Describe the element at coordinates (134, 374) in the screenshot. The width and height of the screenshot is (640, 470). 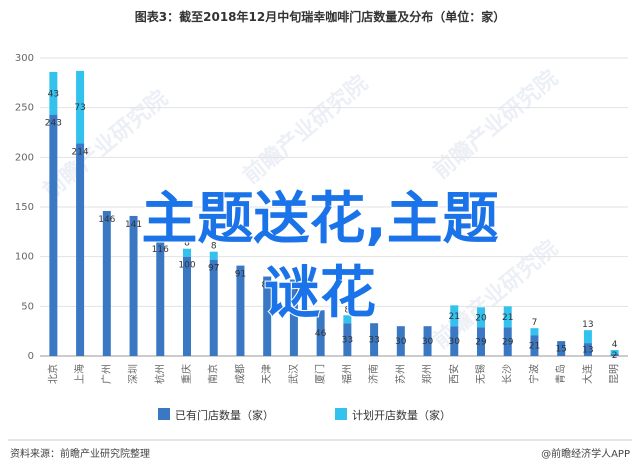
I see `x-tick-label-3: 深圳` at that location.